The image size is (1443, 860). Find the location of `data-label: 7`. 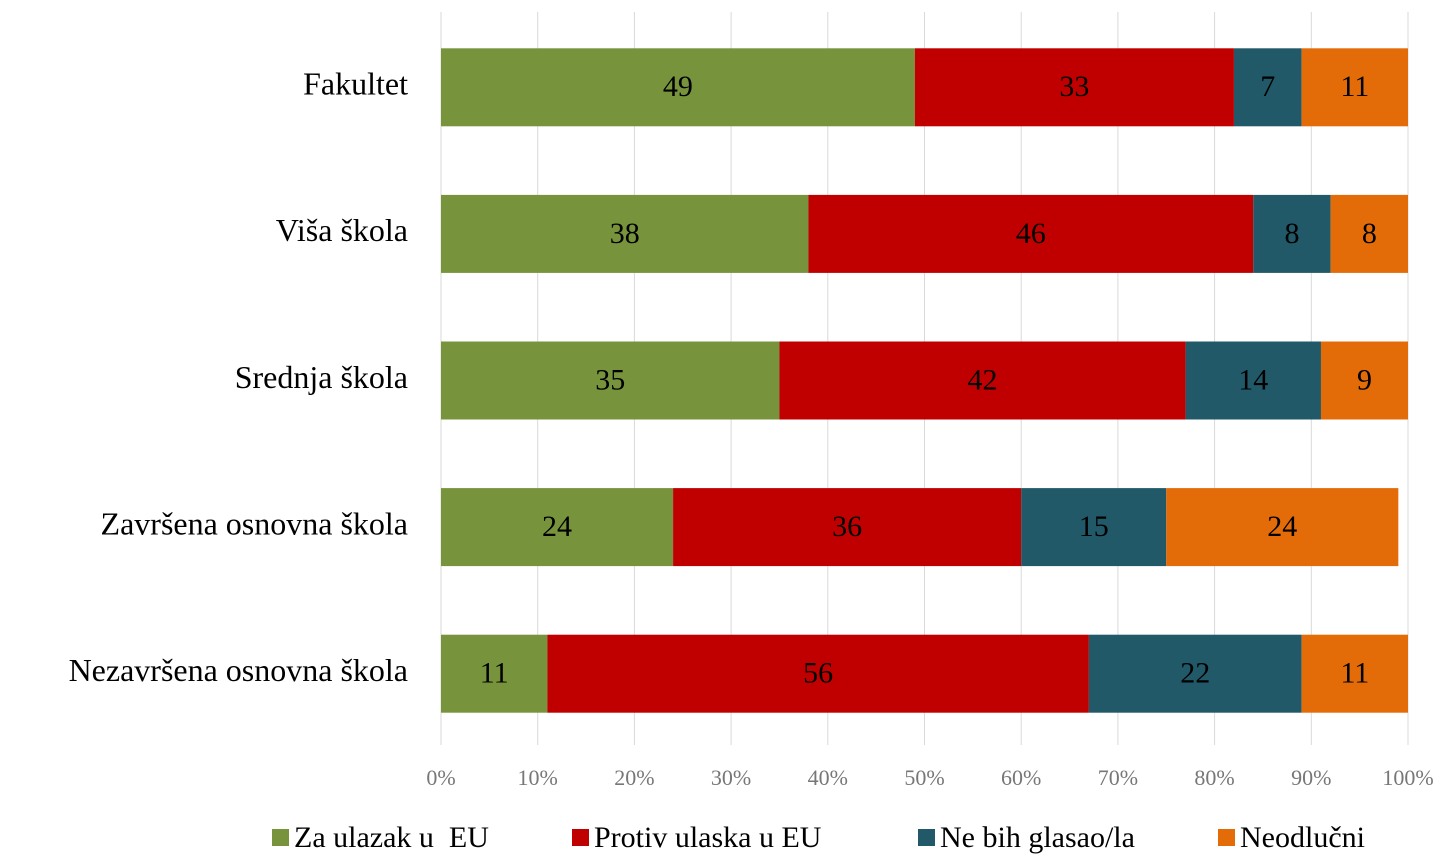

data-label: 7 is located at coordinates (1267, 86).